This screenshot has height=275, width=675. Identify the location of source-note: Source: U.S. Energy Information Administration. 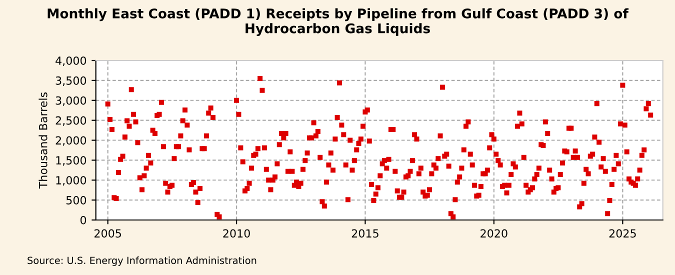
(142, 261).